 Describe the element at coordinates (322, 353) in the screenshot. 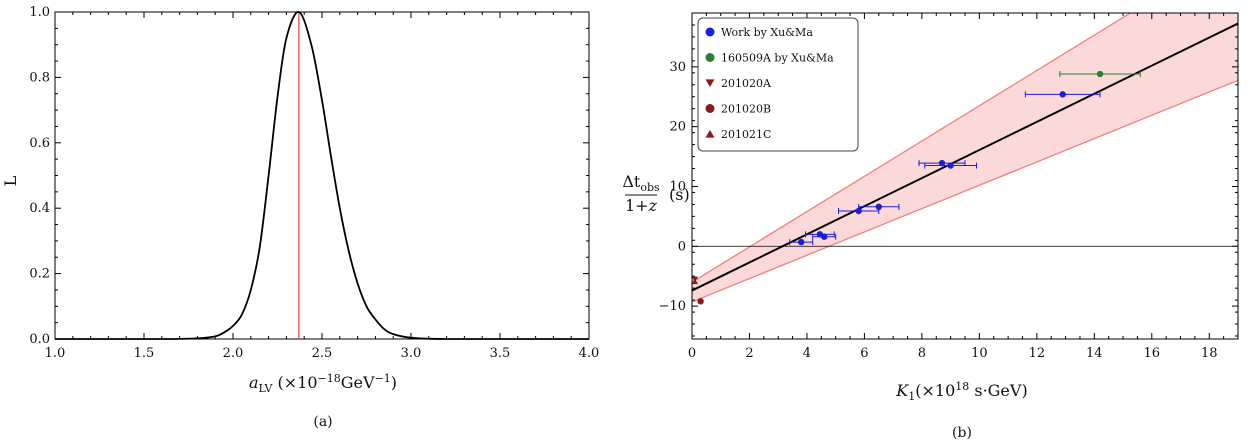

I see `x-tick-label: 2.5` at that location.